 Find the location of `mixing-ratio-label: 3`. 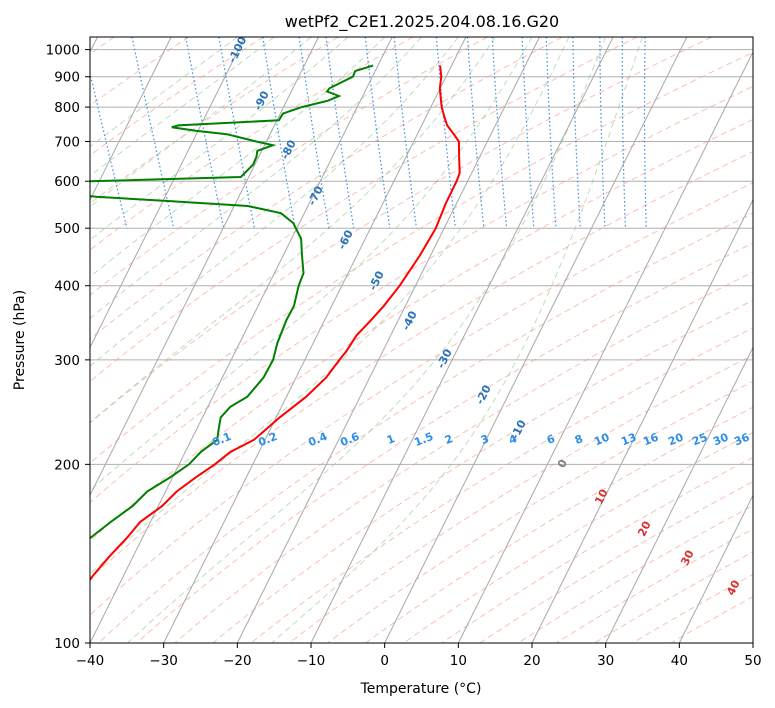

mixing-ratio-label: 3 is located at coordinates (485, 439).